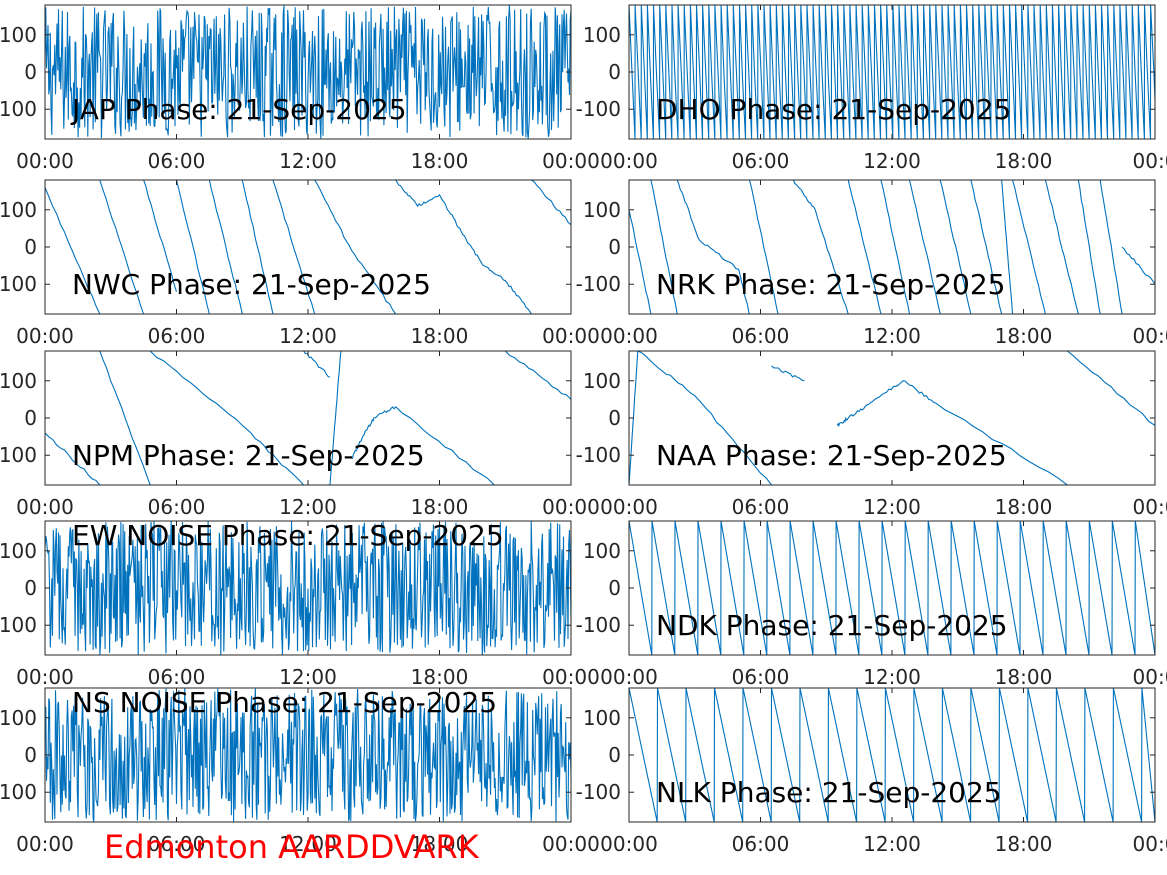 This screenshot has width=1167, height=875. I want to click on panel-title: NAA Phase: 21-Sep-2025, so click(831, 455).